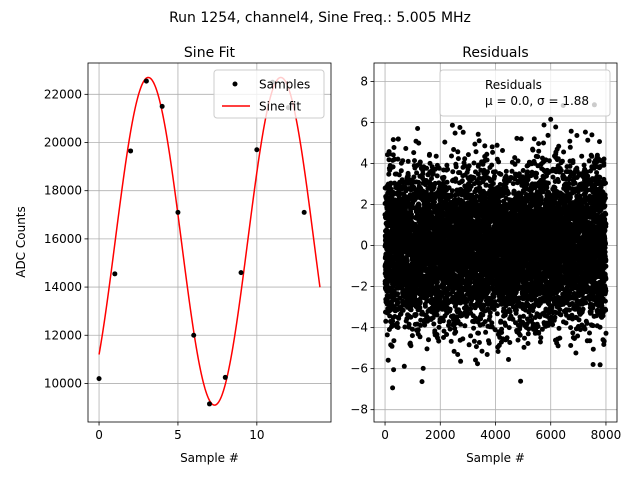 The image size is (640, 480). What do you see at coordinates (99, 435) in the screenshot?
I see `sine-fit-xtick-label: 0` at bounding box center [99, 435].